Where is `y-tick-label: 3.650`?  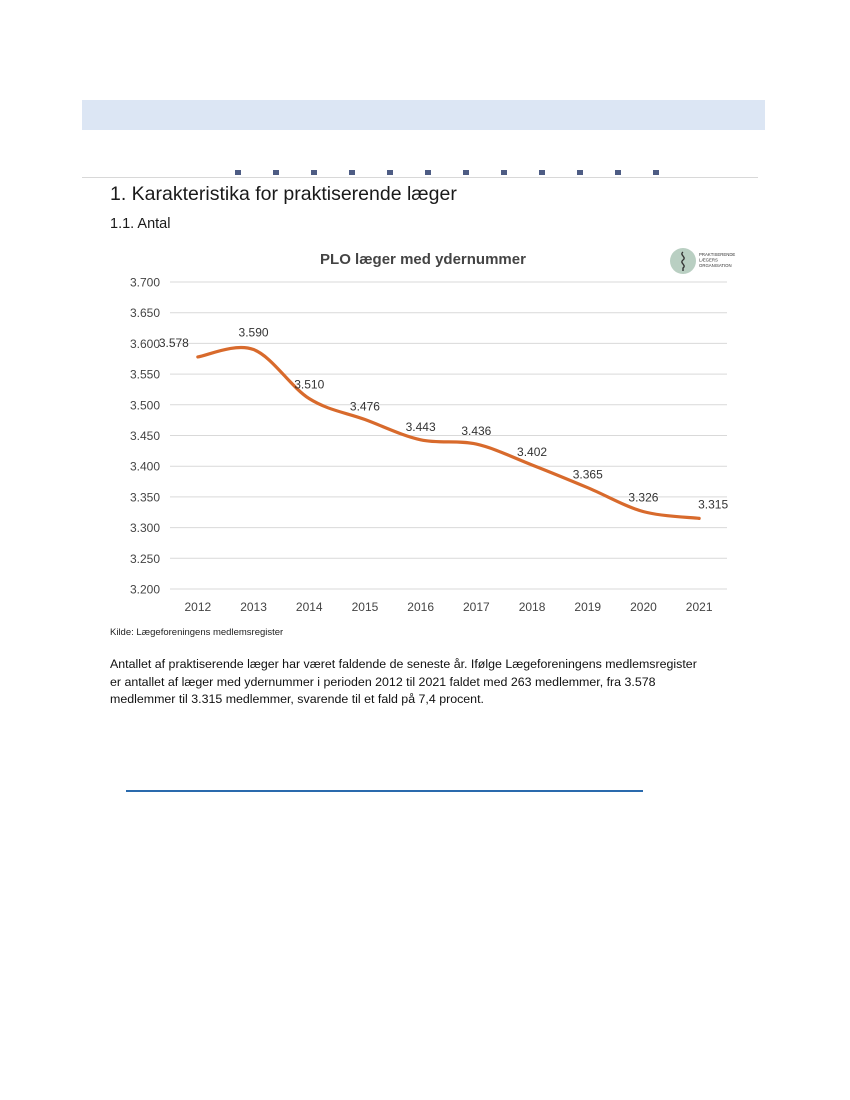
y-tick-label: 3.650 is located at coordinates (145, 313).